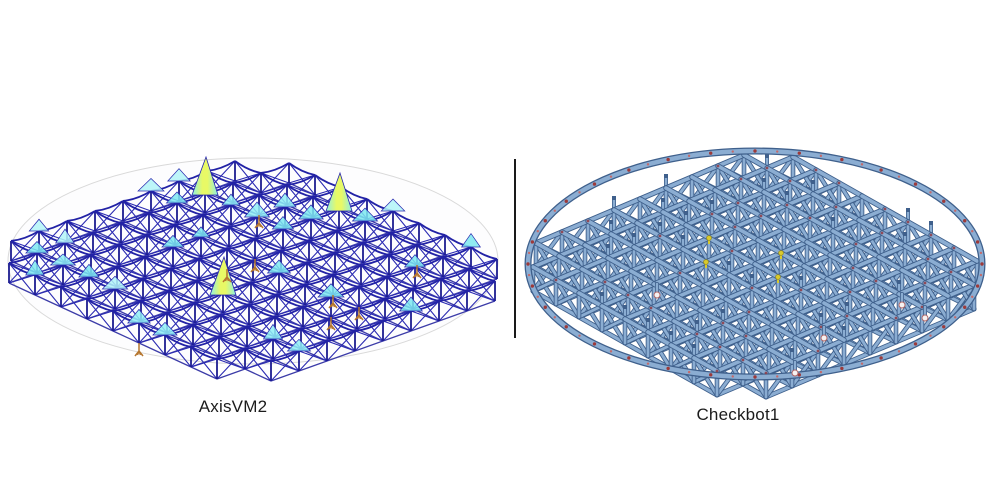 The image size is (1000, 500). Describe the element at coordinates (738, 414) in the screenshot. I see `checkbot-caption: Checkbot1` at that location.